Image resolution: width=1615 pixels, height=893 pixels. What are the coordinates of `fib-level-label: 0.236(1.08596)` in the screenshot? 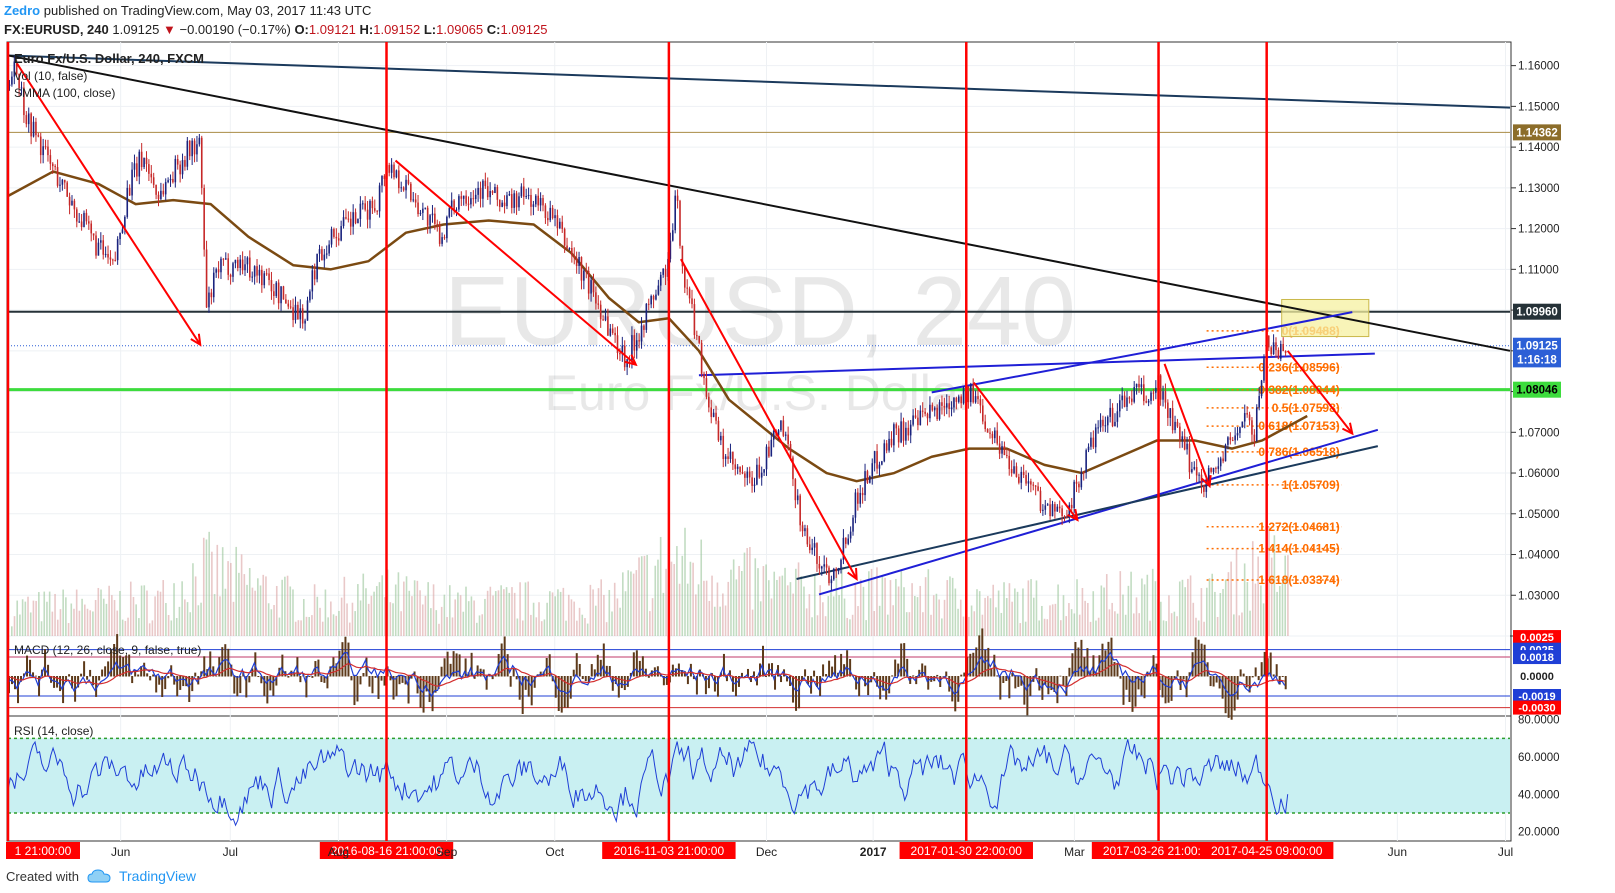 It's located at (1298, 367).